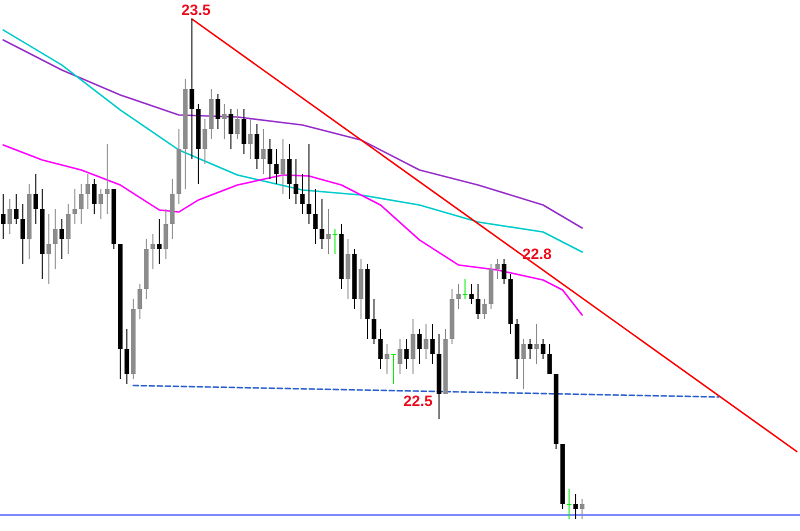 The image size is (800, 531). Describe the element at coordinates (537, 254) in the screenshot. I see `annotation: 22.8` at that location.